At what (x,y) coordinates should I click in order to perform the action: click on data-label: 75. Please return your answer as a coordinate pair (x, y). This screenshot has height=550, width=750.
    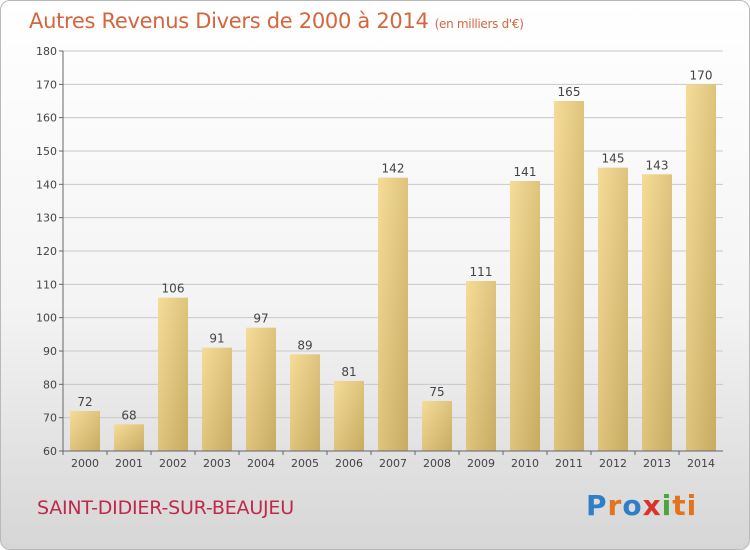
    Looking at the image, I should click on (436, 392).